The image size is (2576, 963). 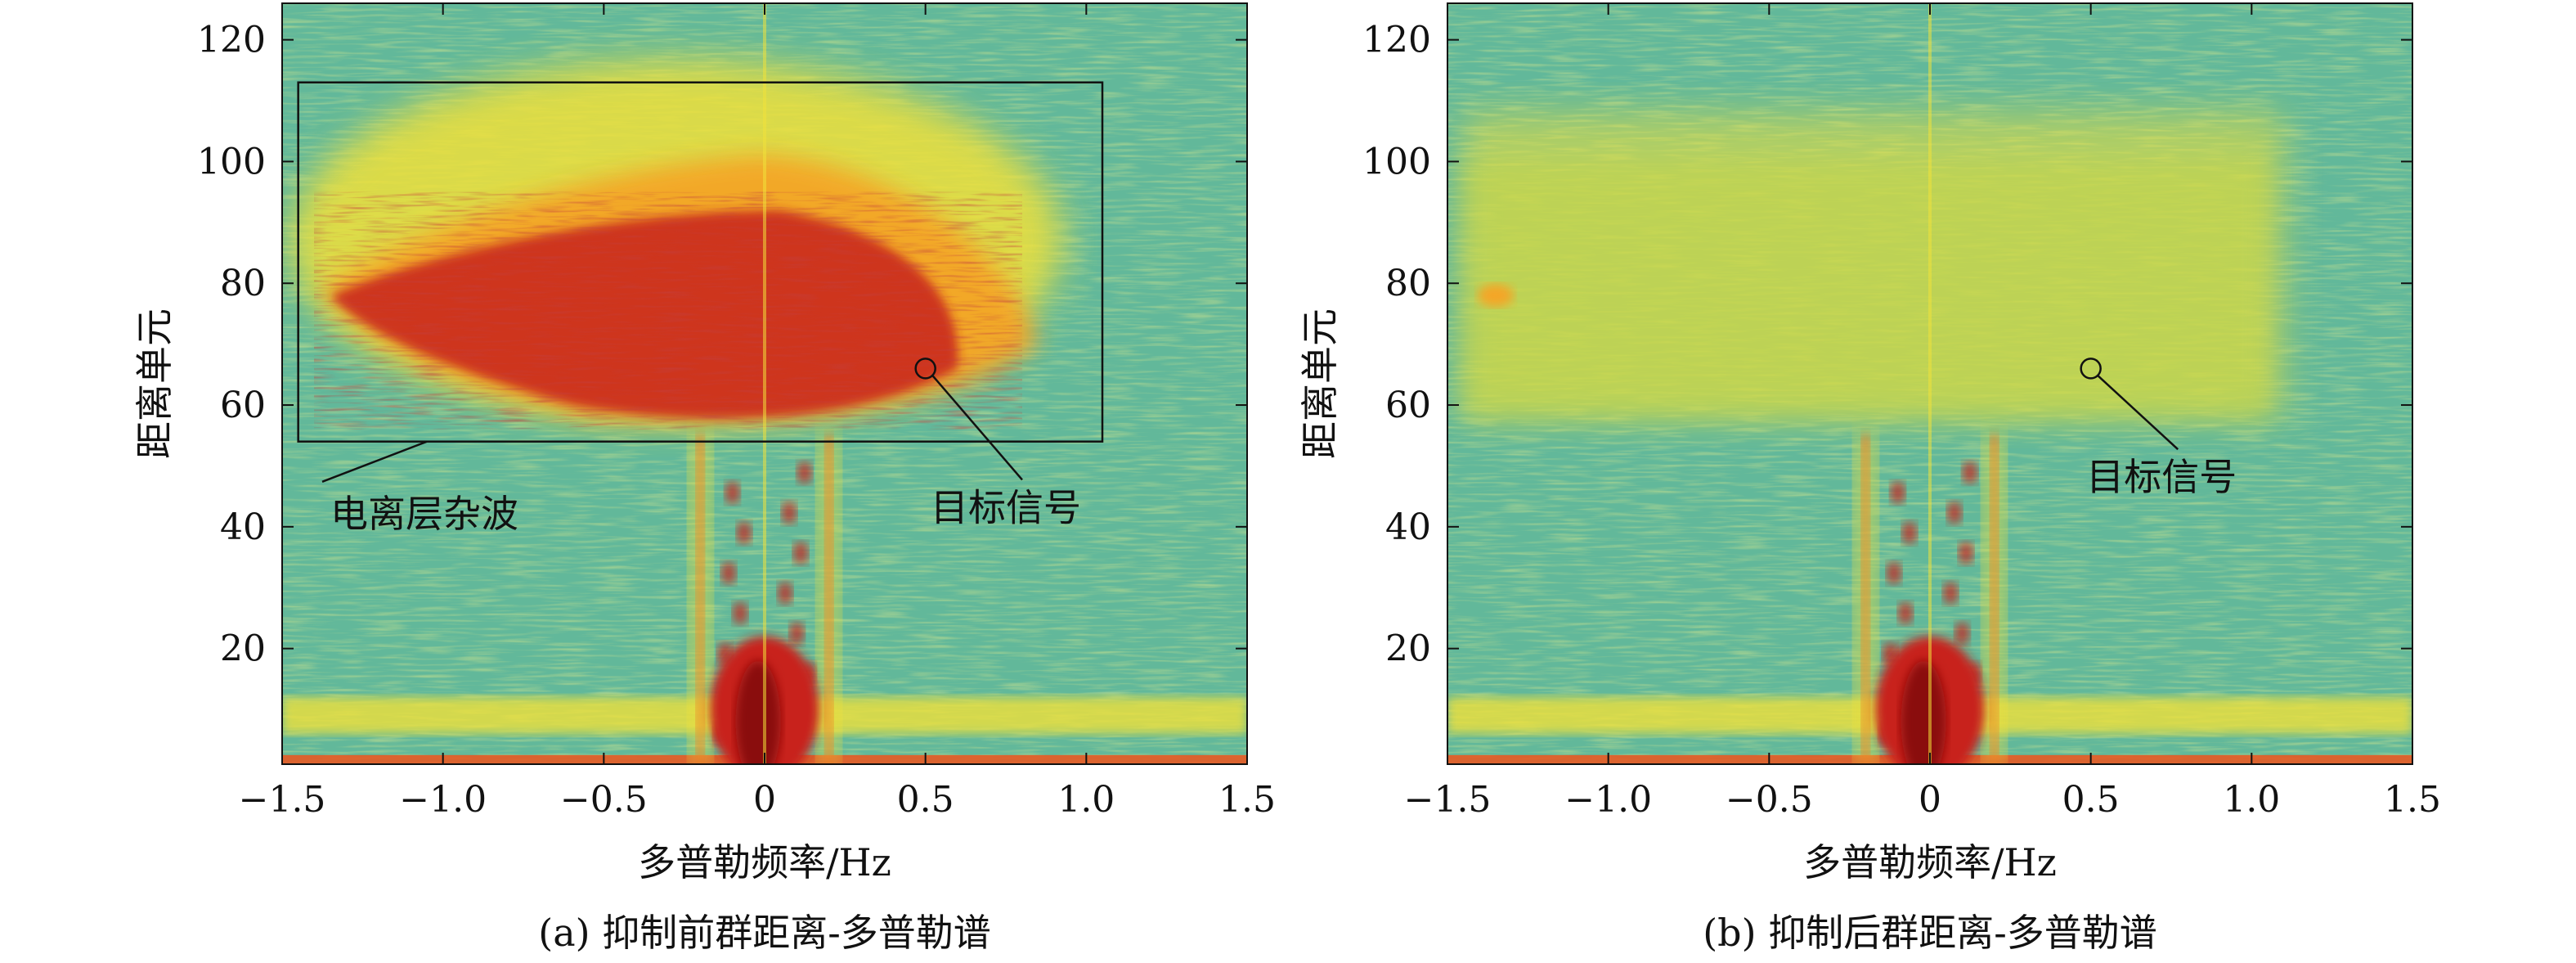 I want to click on clutter-speckle, so click(x=668, y=311).